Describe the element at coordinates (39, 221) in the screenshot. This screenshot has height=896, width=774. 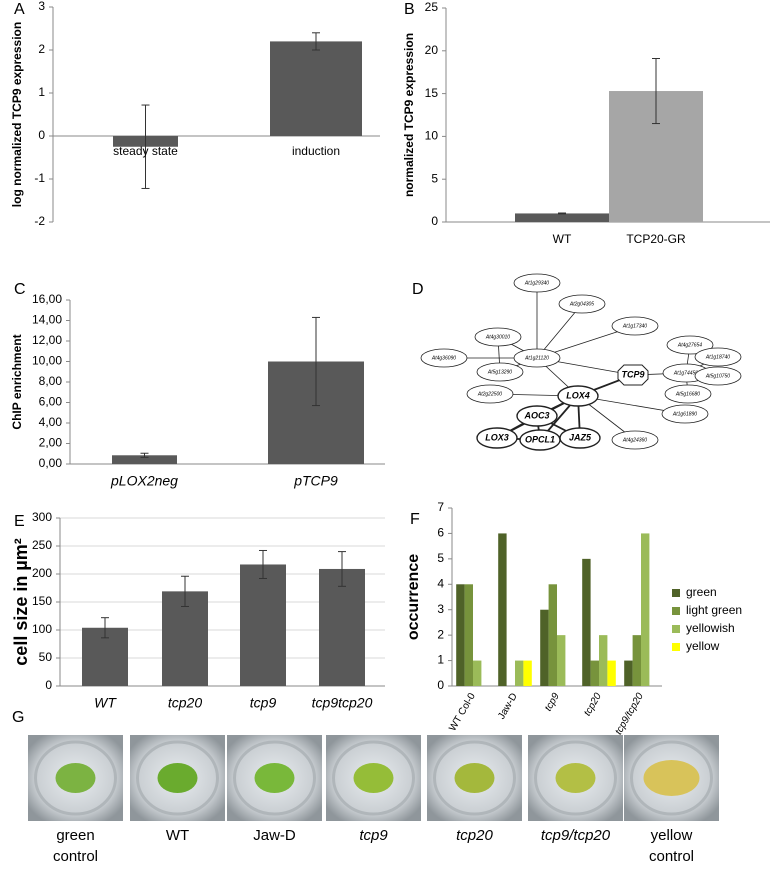
I see `y-tick-label: -2` at that location.